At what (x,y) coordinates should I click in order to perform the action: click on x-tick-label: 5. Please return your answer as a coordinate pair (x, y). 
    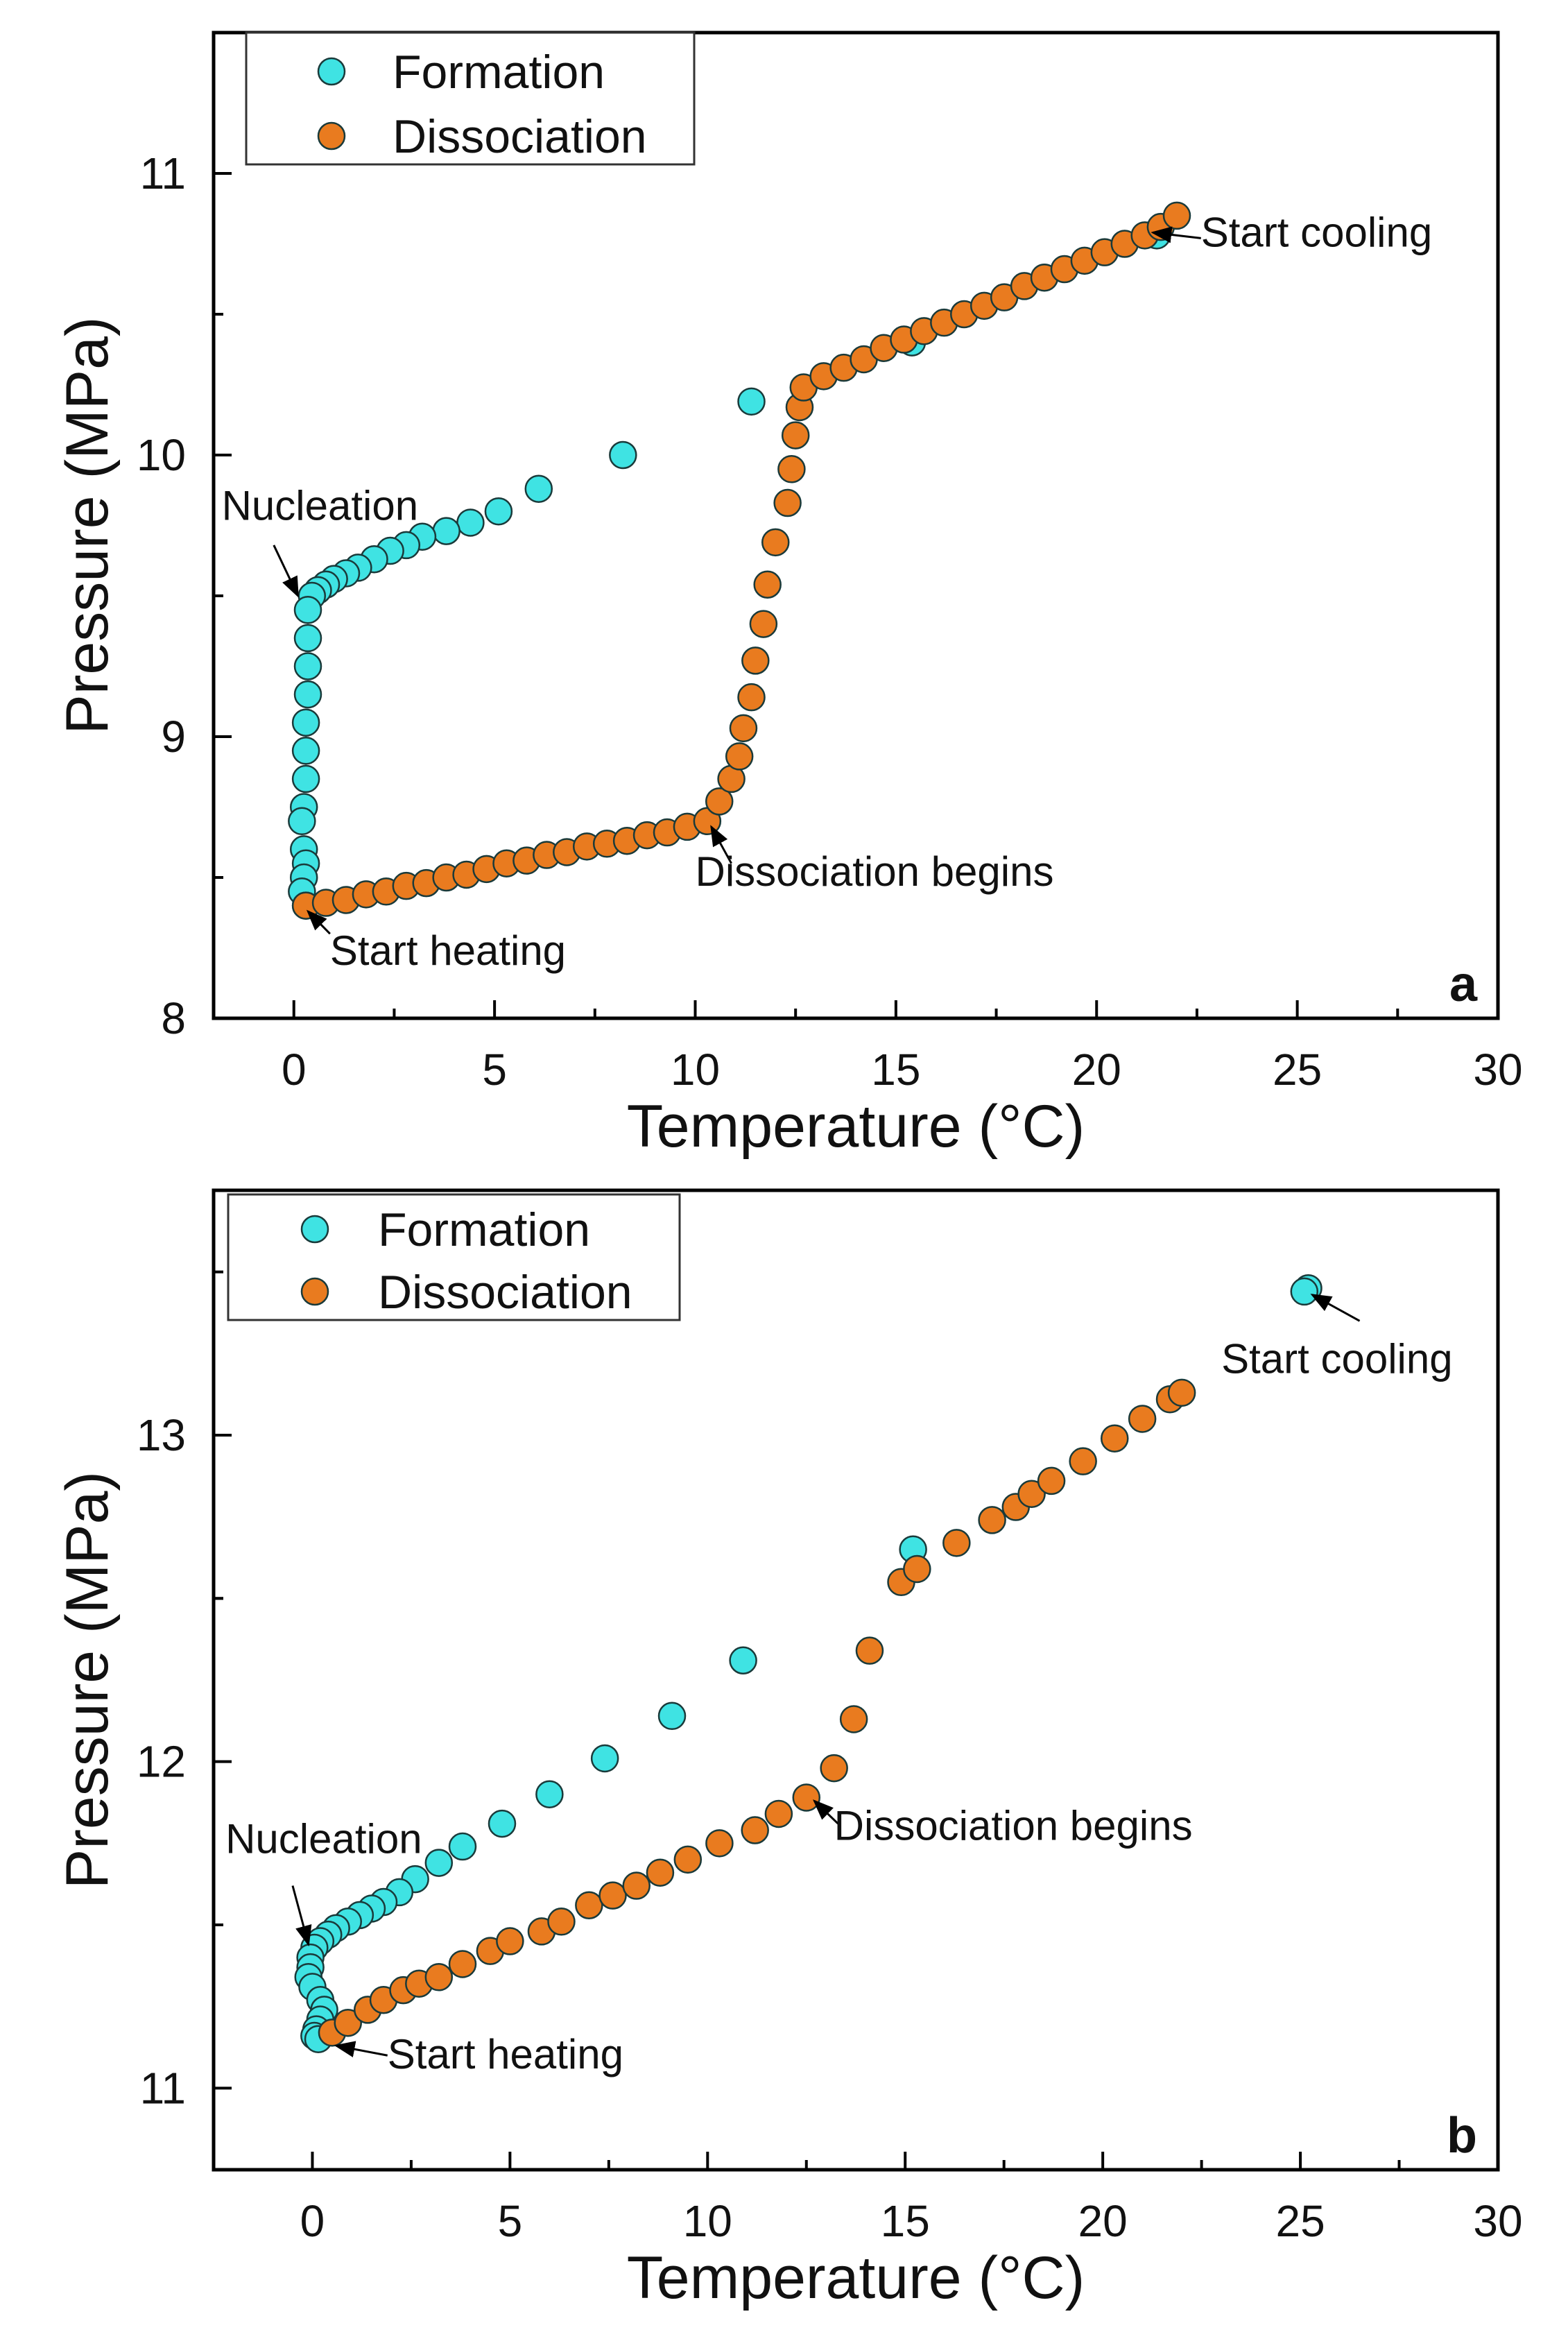
    Looking at the image, I should click on (495, 1070).